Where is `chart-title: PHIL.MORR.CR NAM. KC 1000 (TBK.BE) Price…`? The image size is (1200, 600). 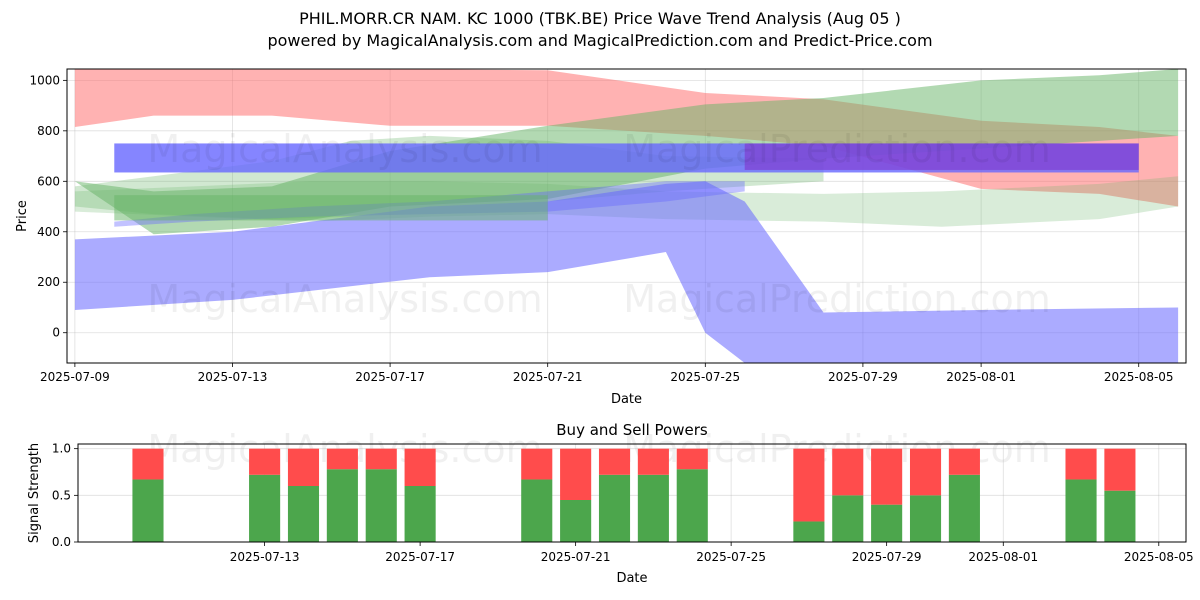
chart-title: PHIL.MORR.CR NAM. KC 1000 (TBK.BE) Price… is located at coordinates (600, 18).